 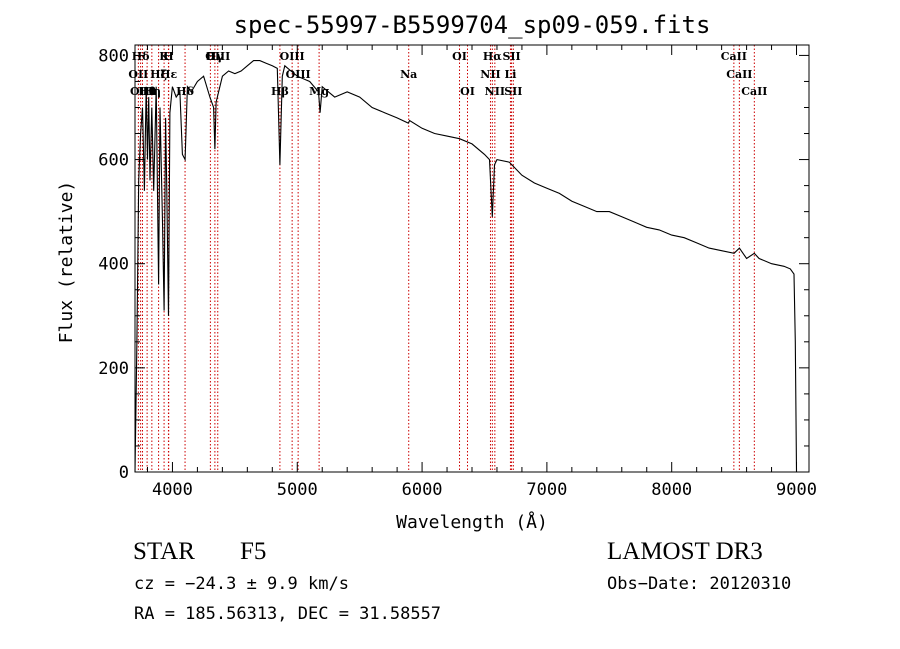 I want to click on x-tick-label: 9000, so click(x=796, y=490).